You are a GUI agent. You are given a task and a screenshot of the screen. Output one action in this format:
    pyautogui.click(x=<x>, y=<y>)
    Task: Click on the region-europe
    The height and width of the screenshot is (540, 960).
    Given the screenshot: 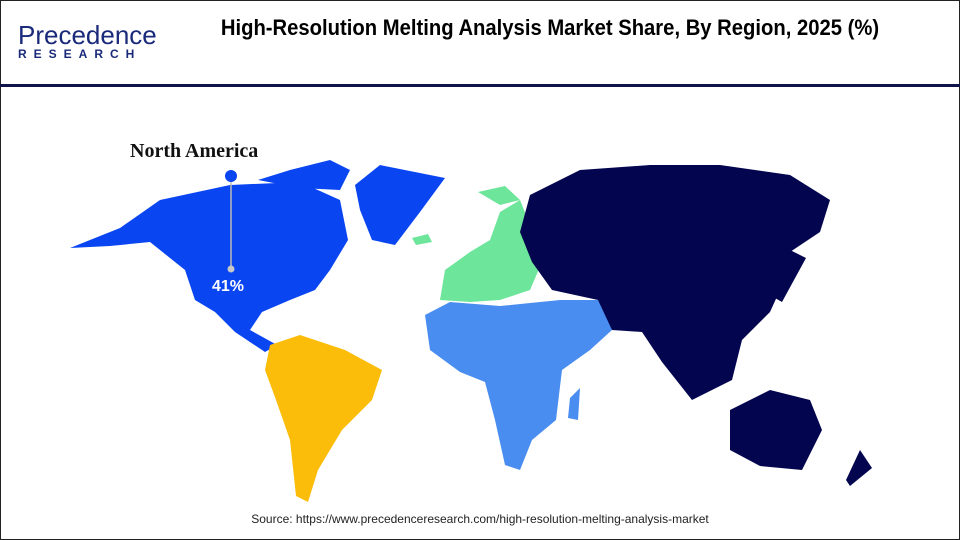 What is the action you would take?
    pyautogui.click(x=477, y=244)
    